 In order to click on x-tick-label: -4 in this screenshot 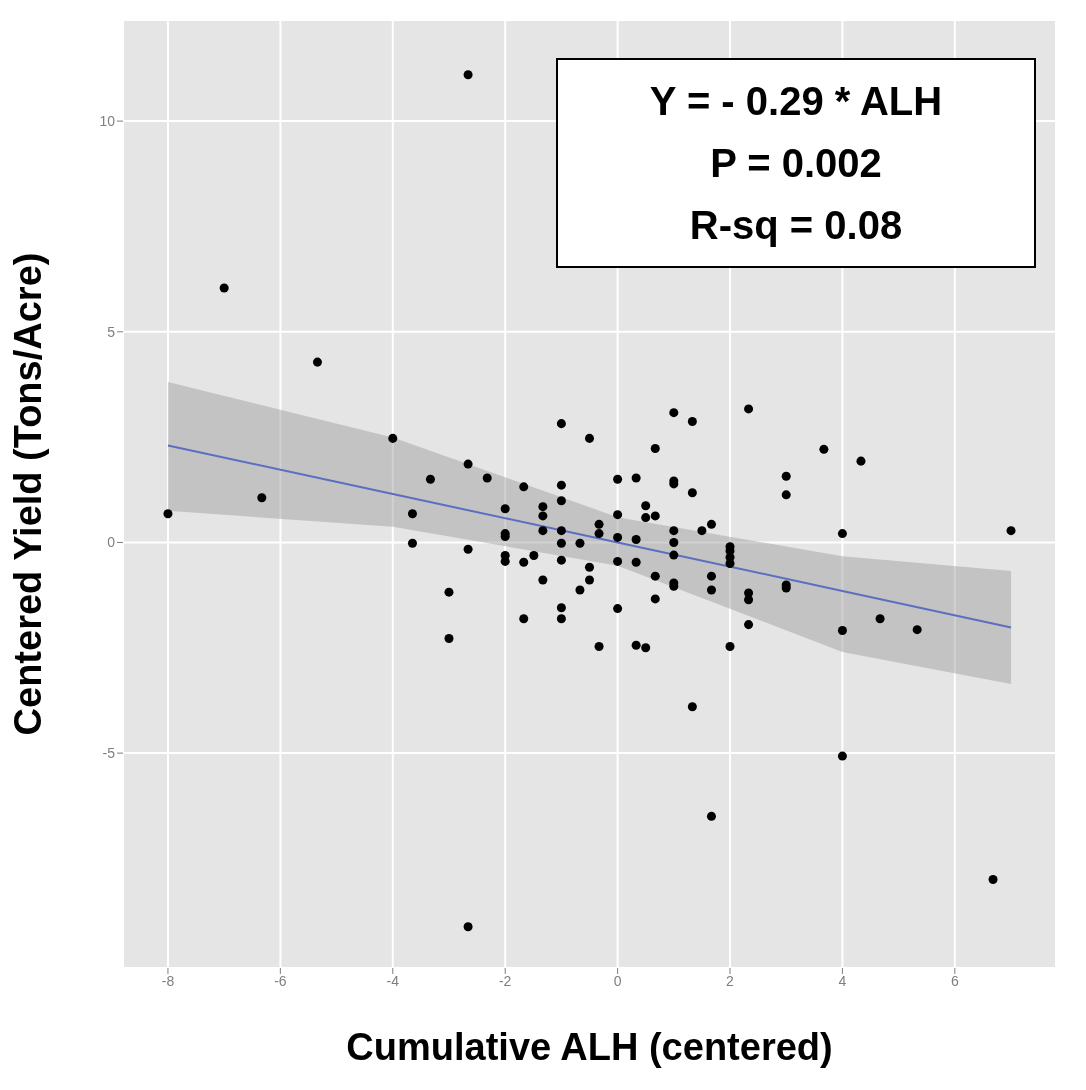, I will do `click(393, 980)`.